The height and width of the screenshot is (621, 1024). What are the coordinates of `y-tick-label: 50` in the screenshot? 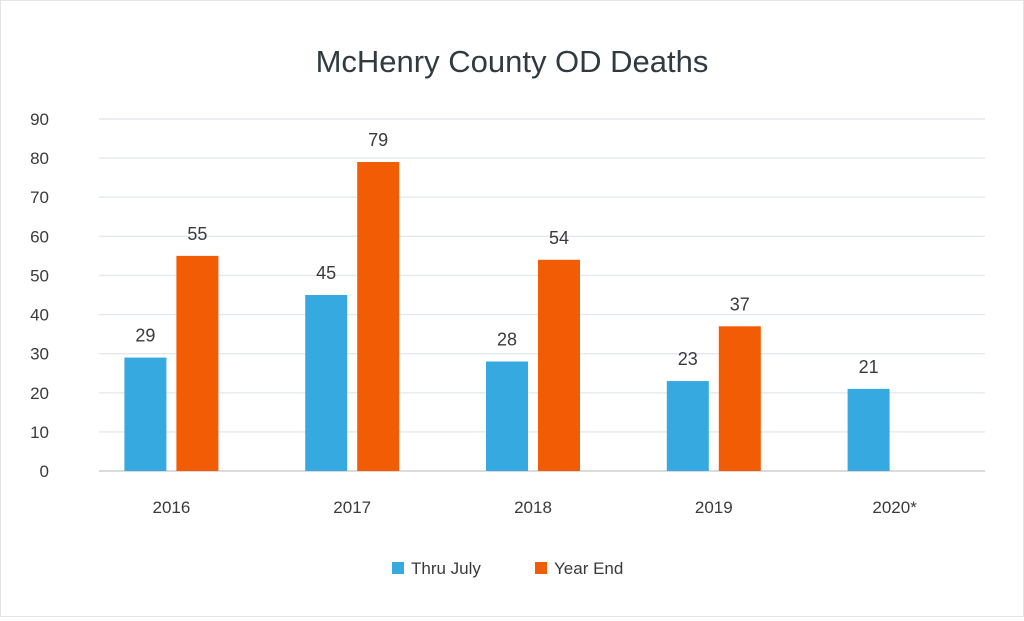 It's located at (39, 275).